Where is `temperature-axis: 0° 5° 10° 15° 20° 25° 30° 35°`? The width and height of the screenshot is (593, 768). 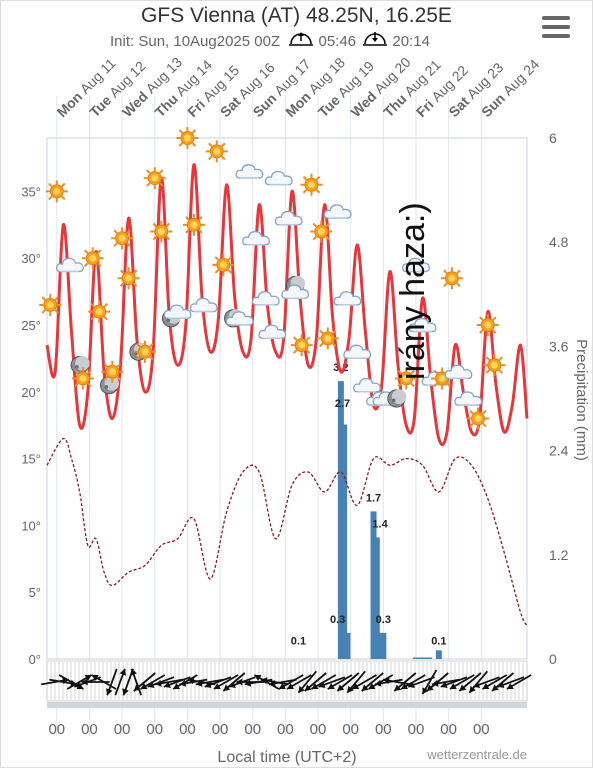
temperature-axis: 0° 5° 10° 15° 20° 25° 30° 35° is located at coordinates (31, 425).